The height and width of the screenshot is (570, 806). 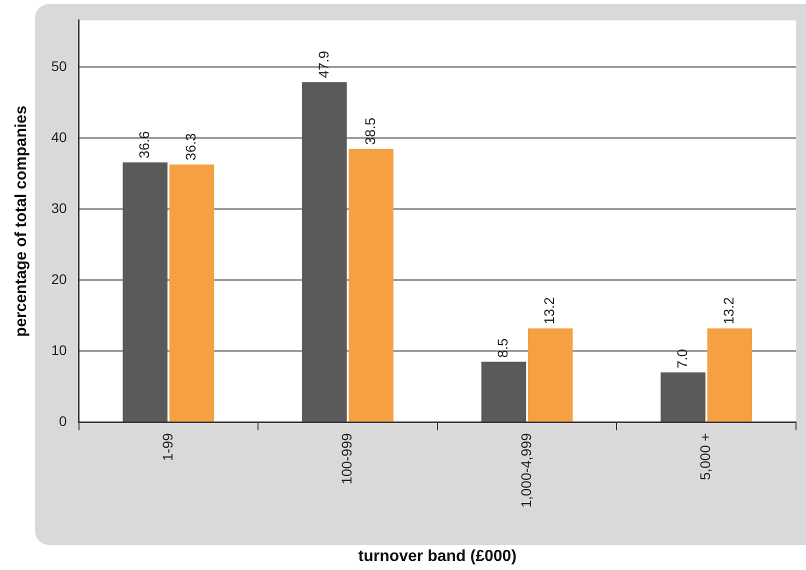 What do you see at coordinates (59, 278) in the screenshot?
I see `y-tick-label: 20` at bounding box center [59, 278].